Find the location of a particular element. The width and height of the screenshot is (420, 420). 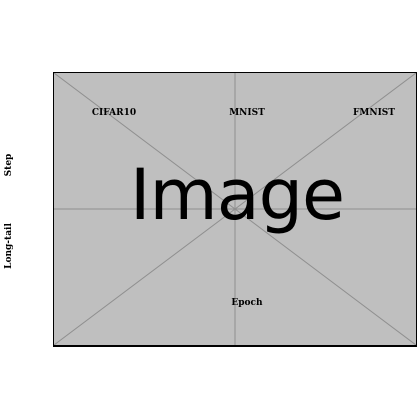

column-label-fmnist: FMNIST is located at coordinates (374, 113).